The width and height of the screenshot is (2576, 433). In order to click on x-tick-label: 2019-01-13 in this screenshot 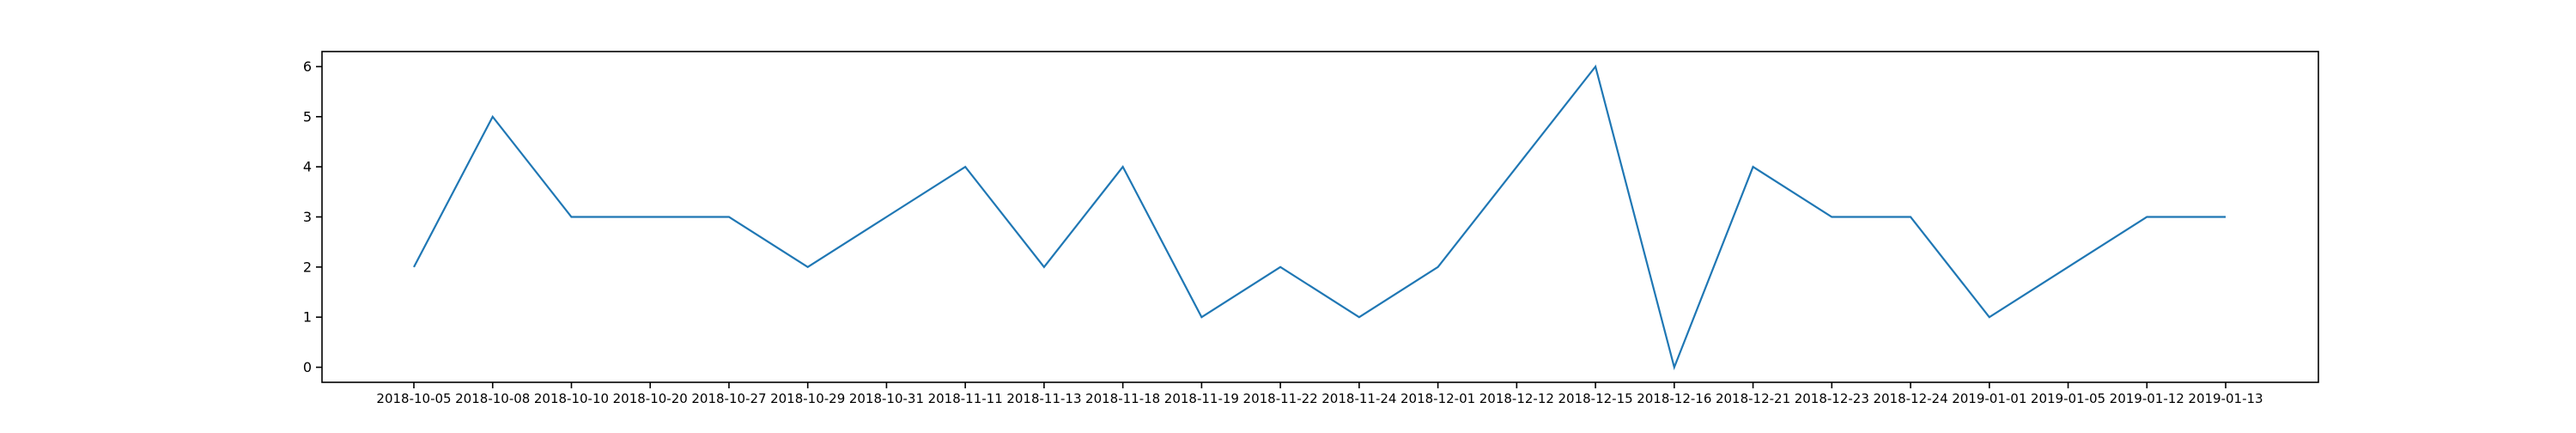, I will do `click(2225, 398)`.